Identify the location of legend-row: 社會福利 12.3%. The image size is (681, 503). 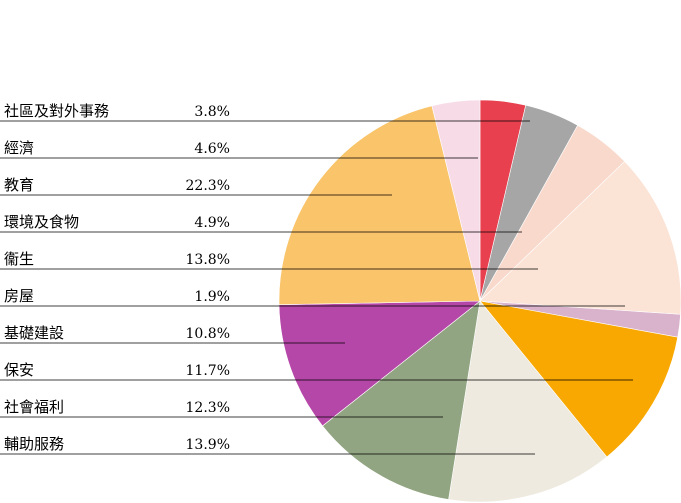
(221, 408).